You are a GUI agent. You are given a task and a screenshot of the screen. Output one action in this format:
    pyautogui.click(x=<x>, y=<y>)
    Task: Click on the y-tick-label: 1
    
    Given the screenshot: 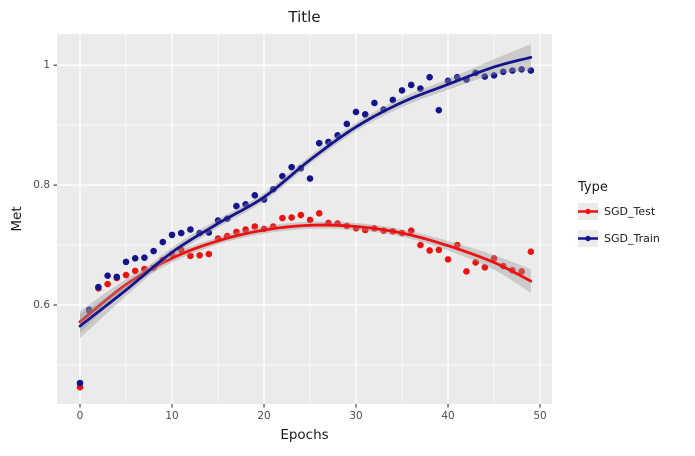 What is the action you would take?
    pyautogui.click(x=46, y=65)
    